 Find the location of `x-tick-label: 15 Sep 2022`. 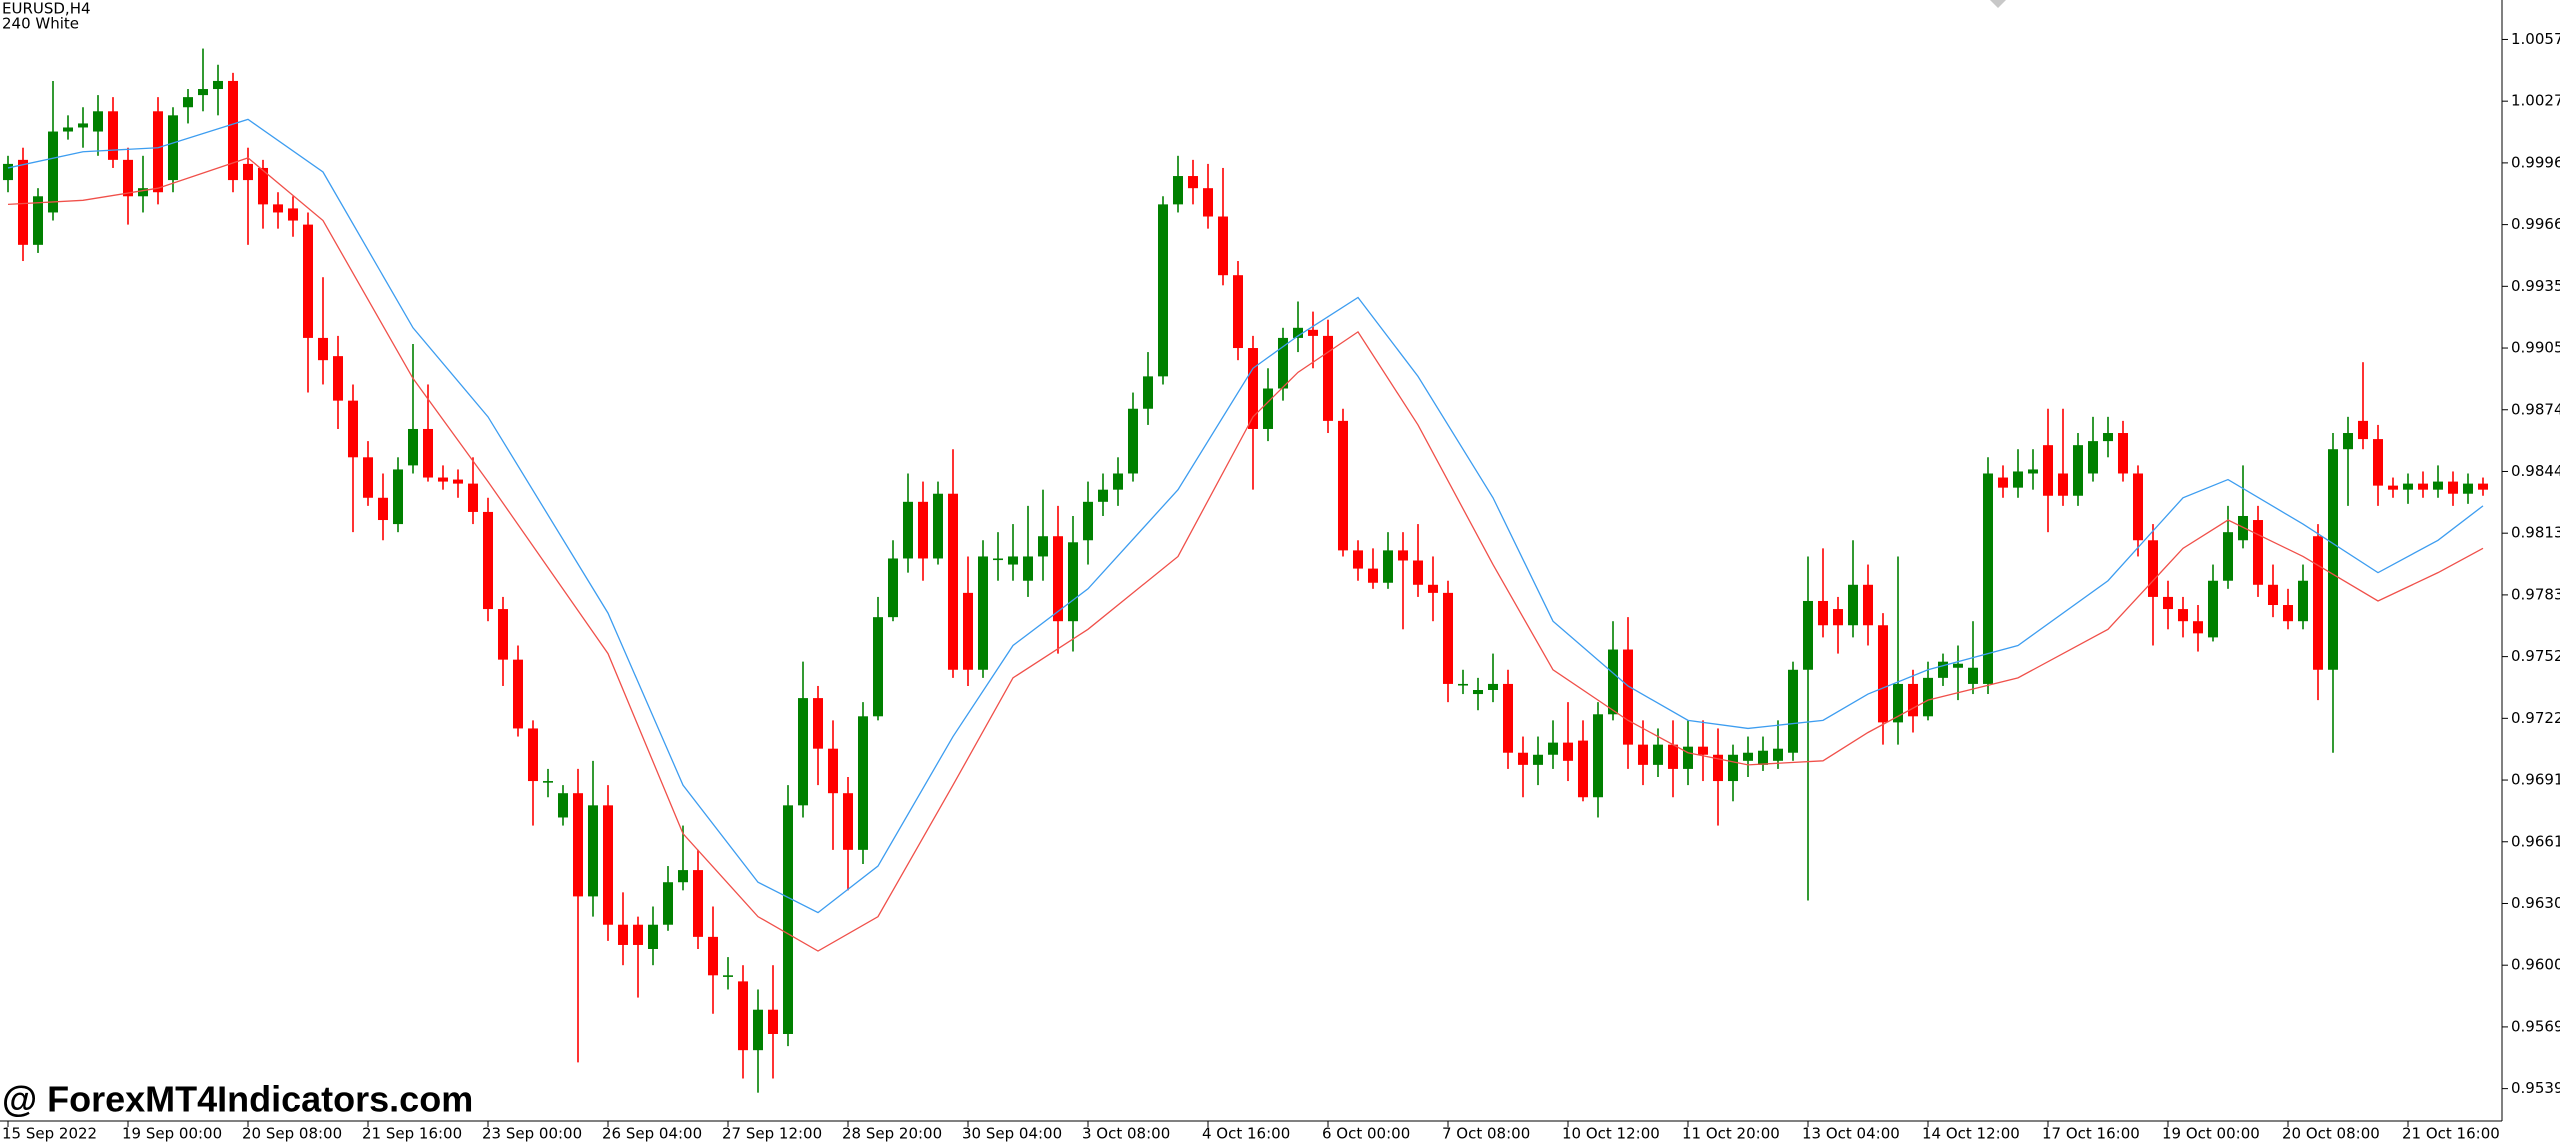

x-tick-label: 15 Sep 2022 is located at coordinates (49, 1134).